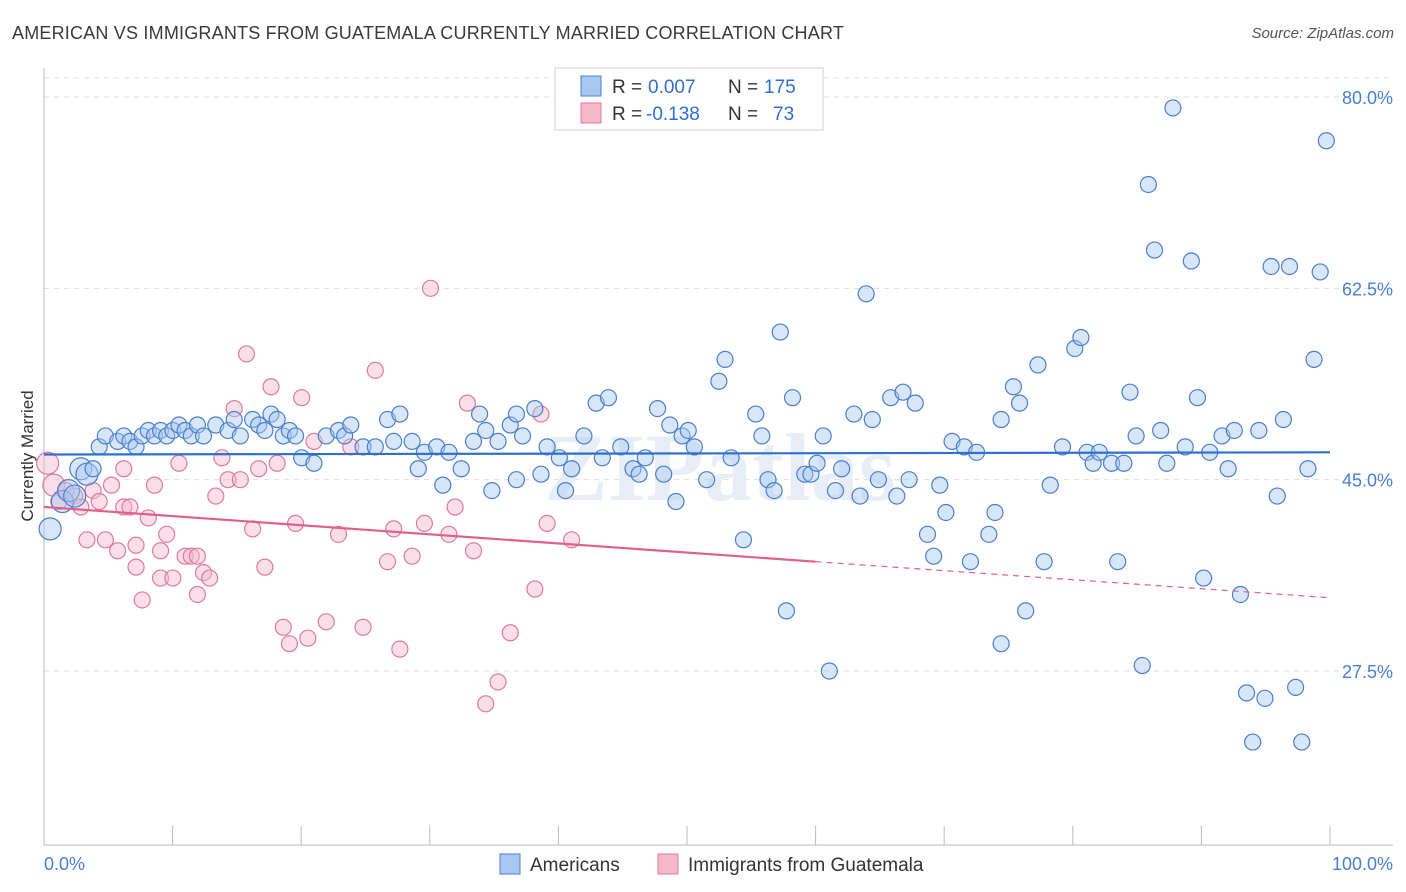 This screenshot has width=1406, height=892. I want to click on legend-n-value-americans: 175, so click(780, 87).